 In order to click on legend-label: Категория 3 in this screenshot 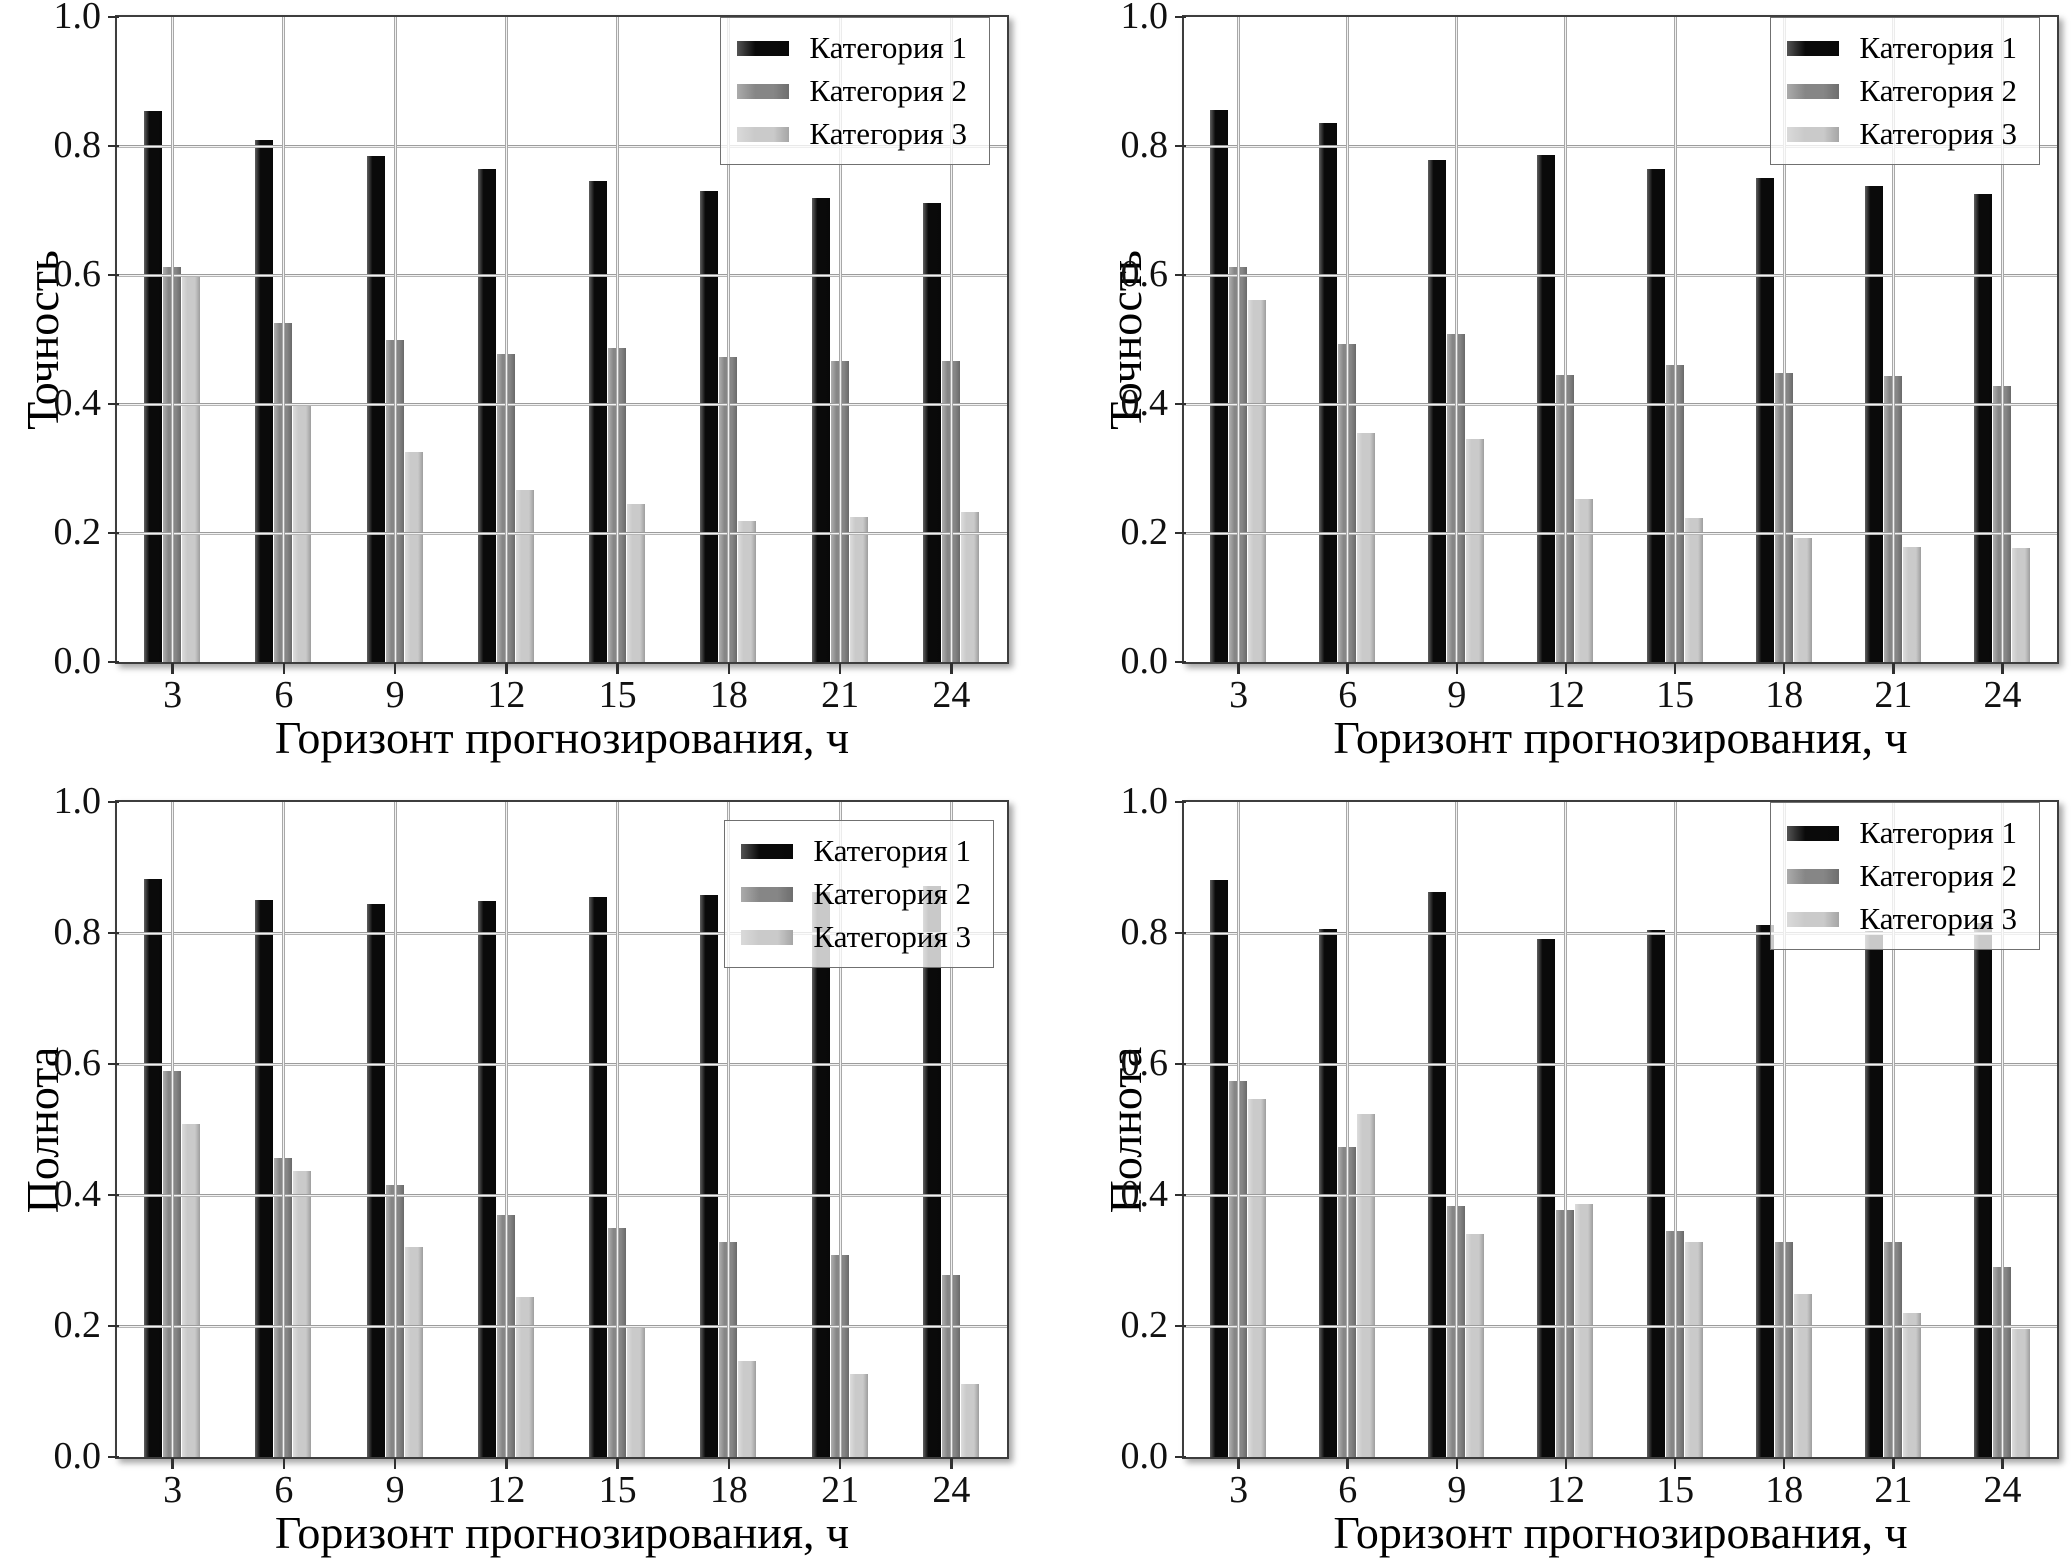, I will do `click(888, 134)`.